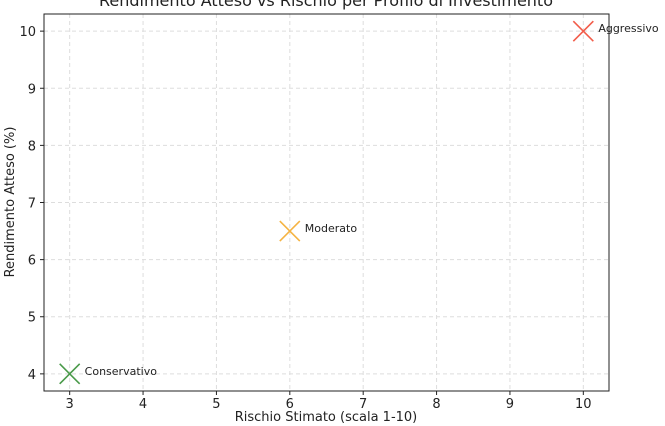 The width and height of the screenshot is (665, 426). What do you see at coordinates (32, 204) in the screenshot?
I see `y-tick-label: 7` at bounding box center [32, 204].